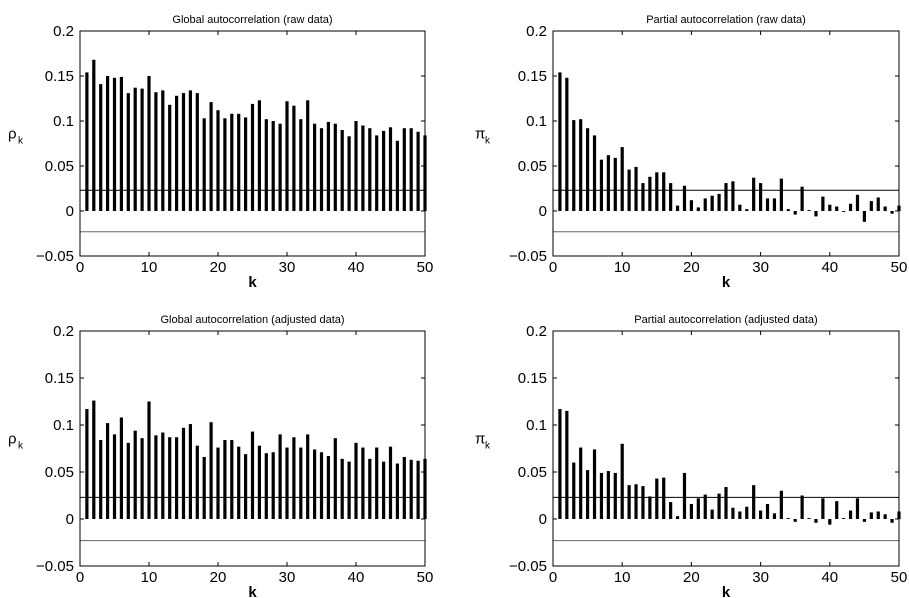 The width and height of the screenshot is (909, 598). Describe the element at coordinates (532, 76) in the screenshot. I see `y-tick-label: 0.15` at that location.